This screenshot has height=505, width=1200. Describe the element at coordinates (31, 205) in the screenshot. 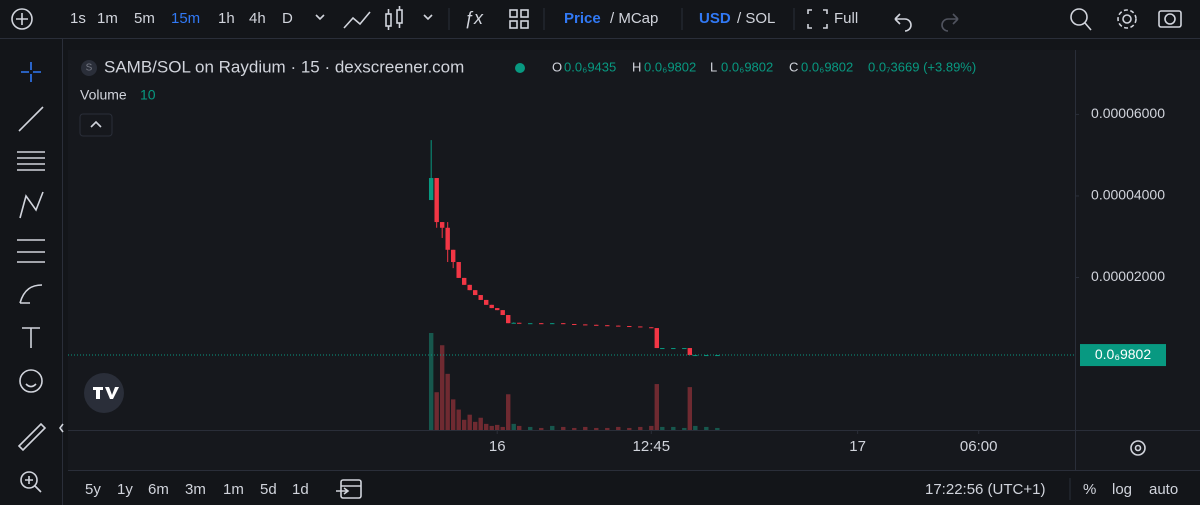

I see `pattern-tool` at that location.